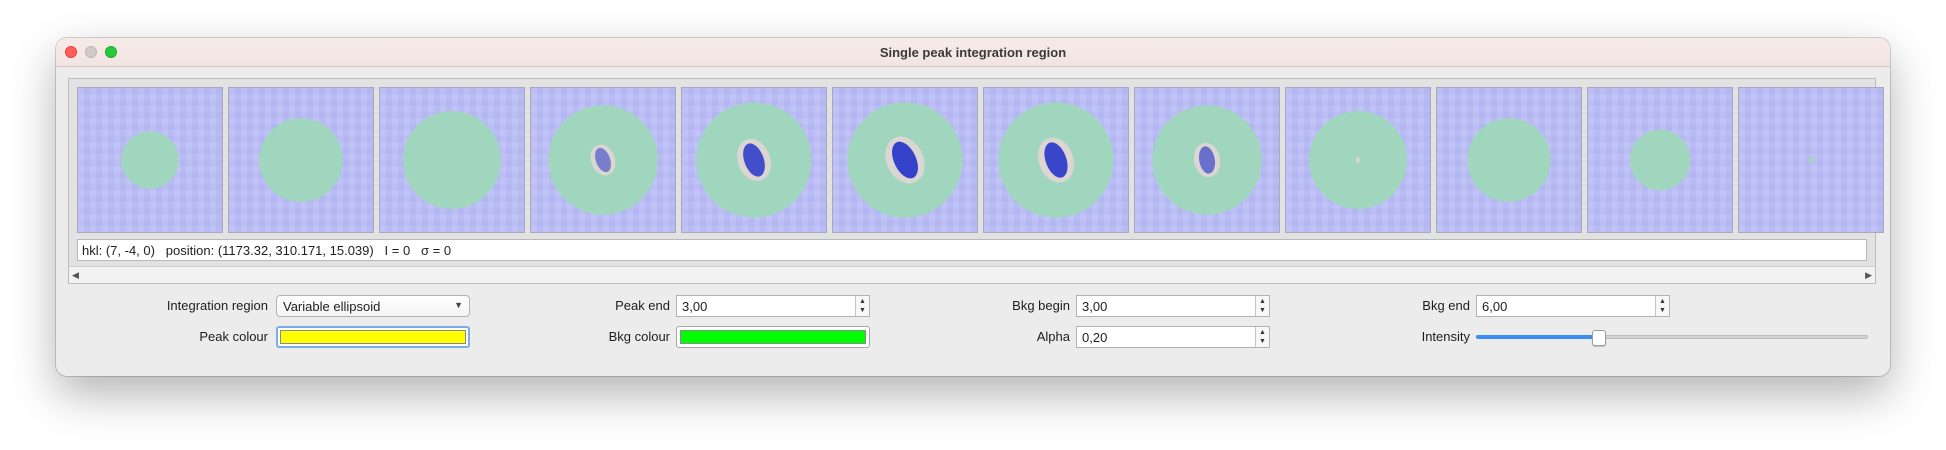  Describe the element at coordinates (642, 305) in the screenshot. I see `peak-end-label: Peak end` at that location.